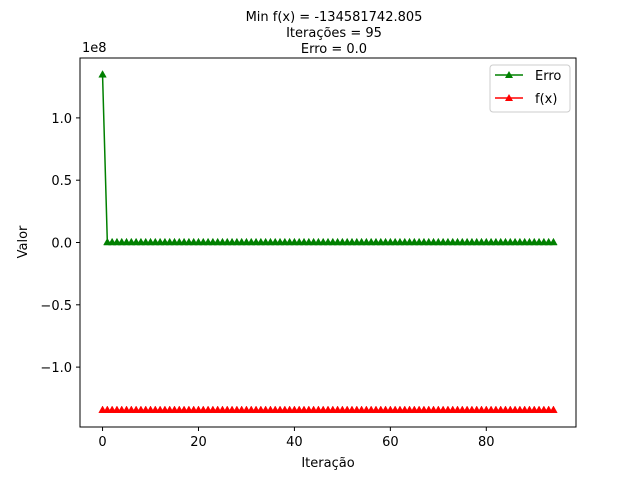 This screenshot has width=640, height=480. Describe the element at coordinates (23, 241) in the screenshot. I see `y-axis-label: Valor` at that location.